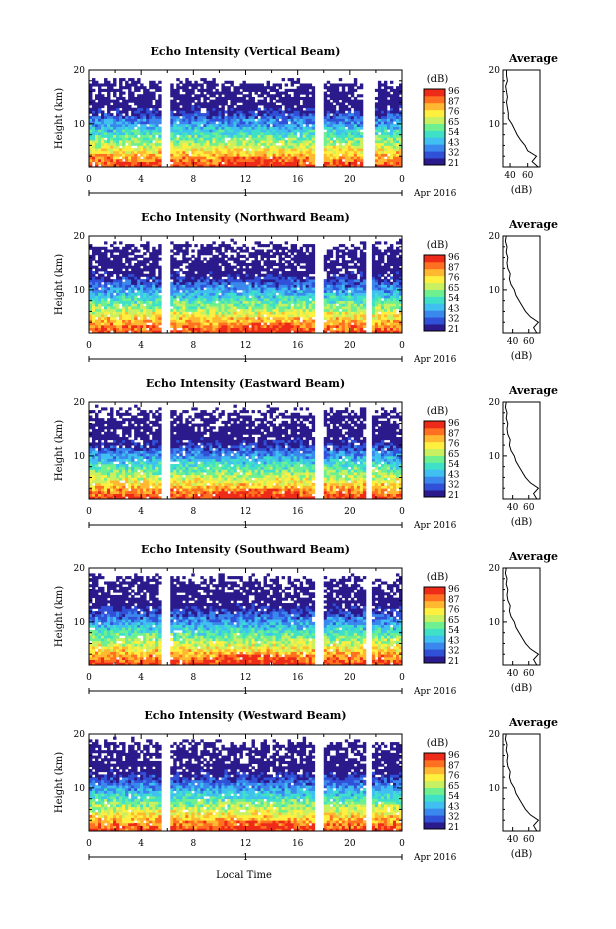  Describe the element at coordinates (434, 127) in the screenshot. I see `colorbar-frame` at that location.